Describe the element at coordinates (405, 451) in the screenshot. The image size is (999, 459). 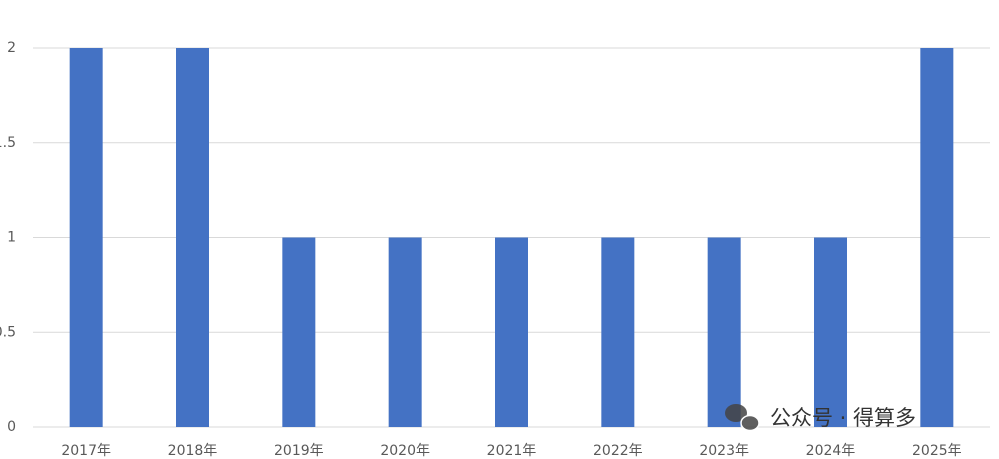
I see `x-tick-label: 2020年` at that location.